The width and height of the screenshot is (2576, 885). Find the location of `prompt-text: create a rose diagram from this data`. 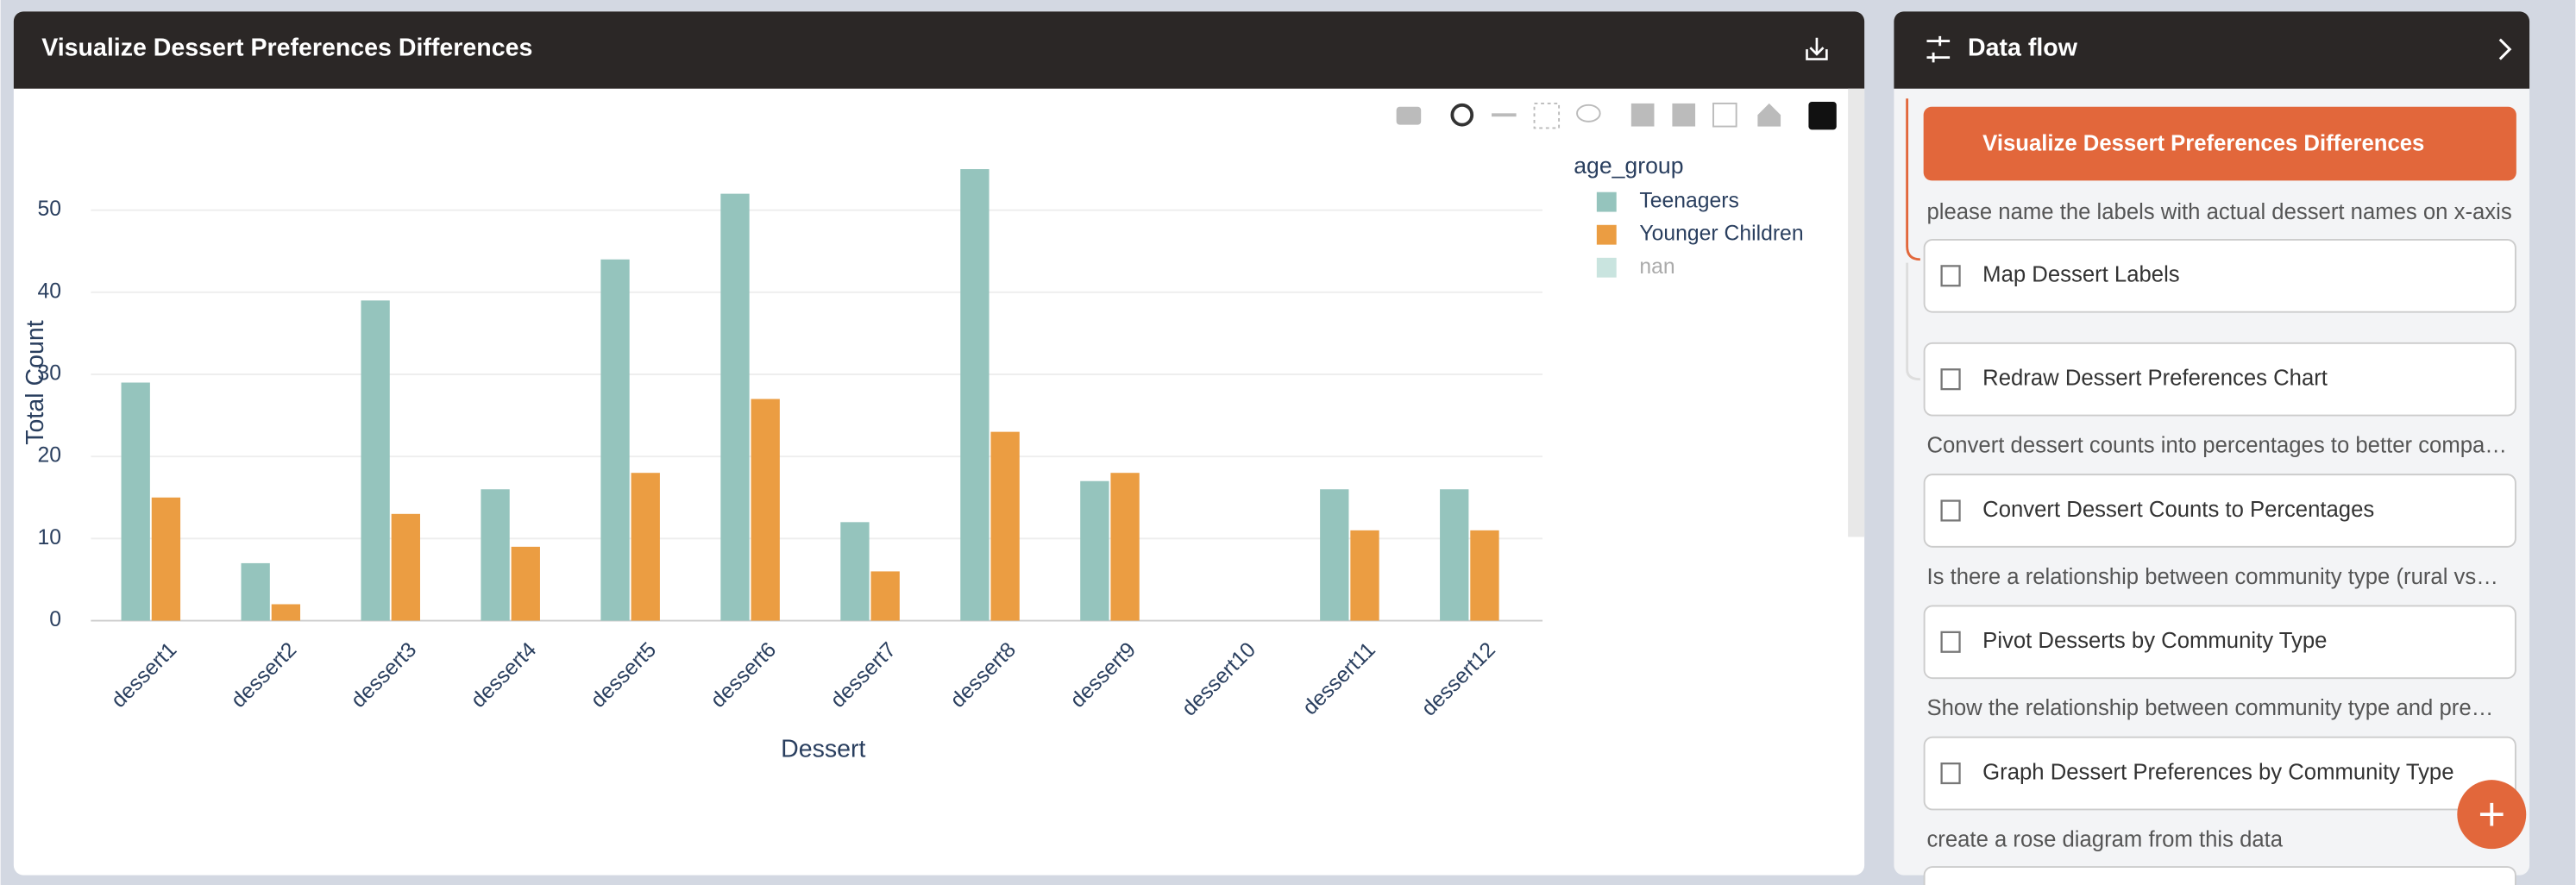

prompt-text: create a rose diagram from this data is located at coordinates (2104, 839).